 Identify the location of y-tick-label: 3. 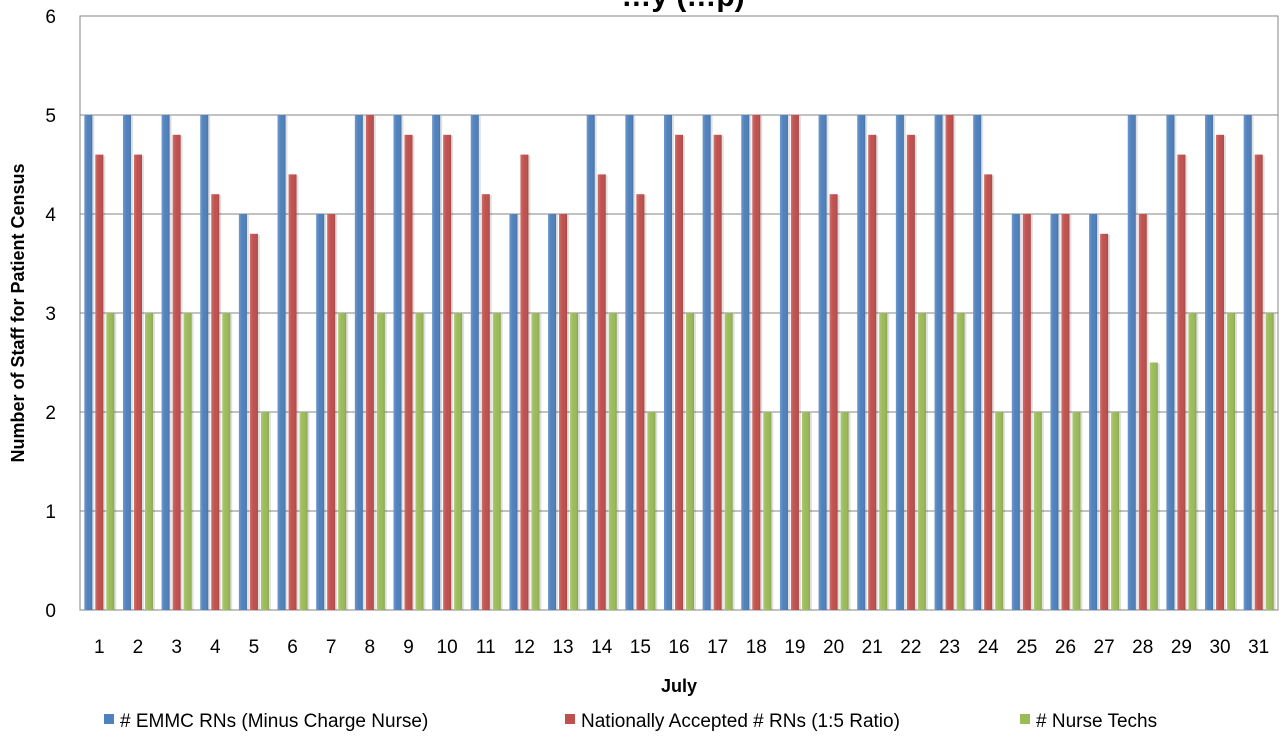
(50, 314).